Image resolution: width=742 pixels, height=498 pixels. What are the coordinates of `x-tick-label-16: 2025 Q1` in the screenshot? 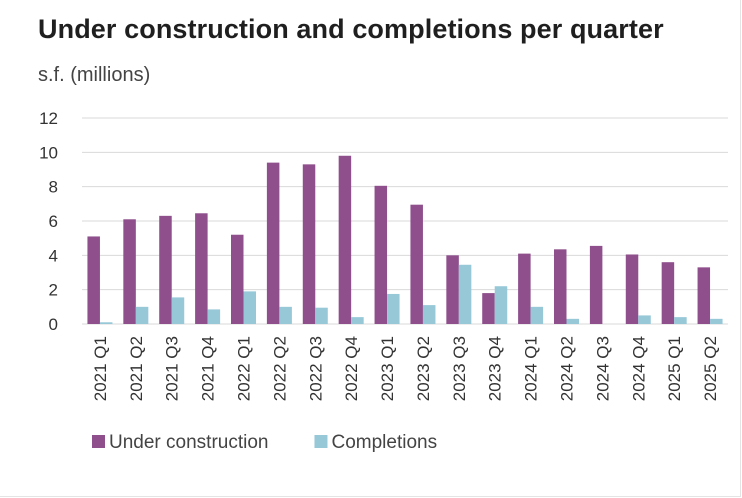 It's located at (674, 368).